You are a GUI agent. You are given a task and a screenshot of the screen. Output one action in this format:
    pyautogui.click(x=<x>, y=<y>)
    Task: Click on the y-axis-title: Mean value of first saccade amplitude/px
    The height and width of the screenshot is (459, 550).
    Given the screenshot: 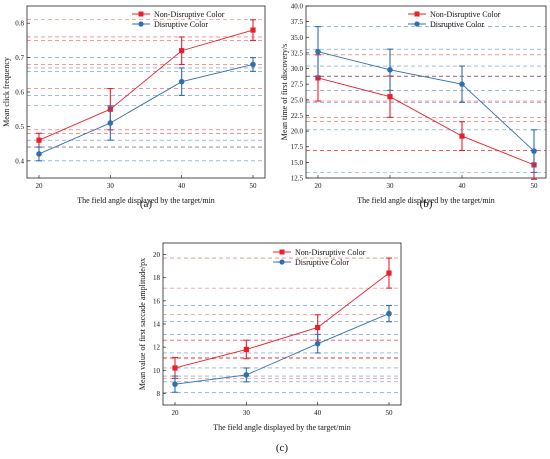 What is the action you would take?
    pyautogui.click(x=142, y=324)
    